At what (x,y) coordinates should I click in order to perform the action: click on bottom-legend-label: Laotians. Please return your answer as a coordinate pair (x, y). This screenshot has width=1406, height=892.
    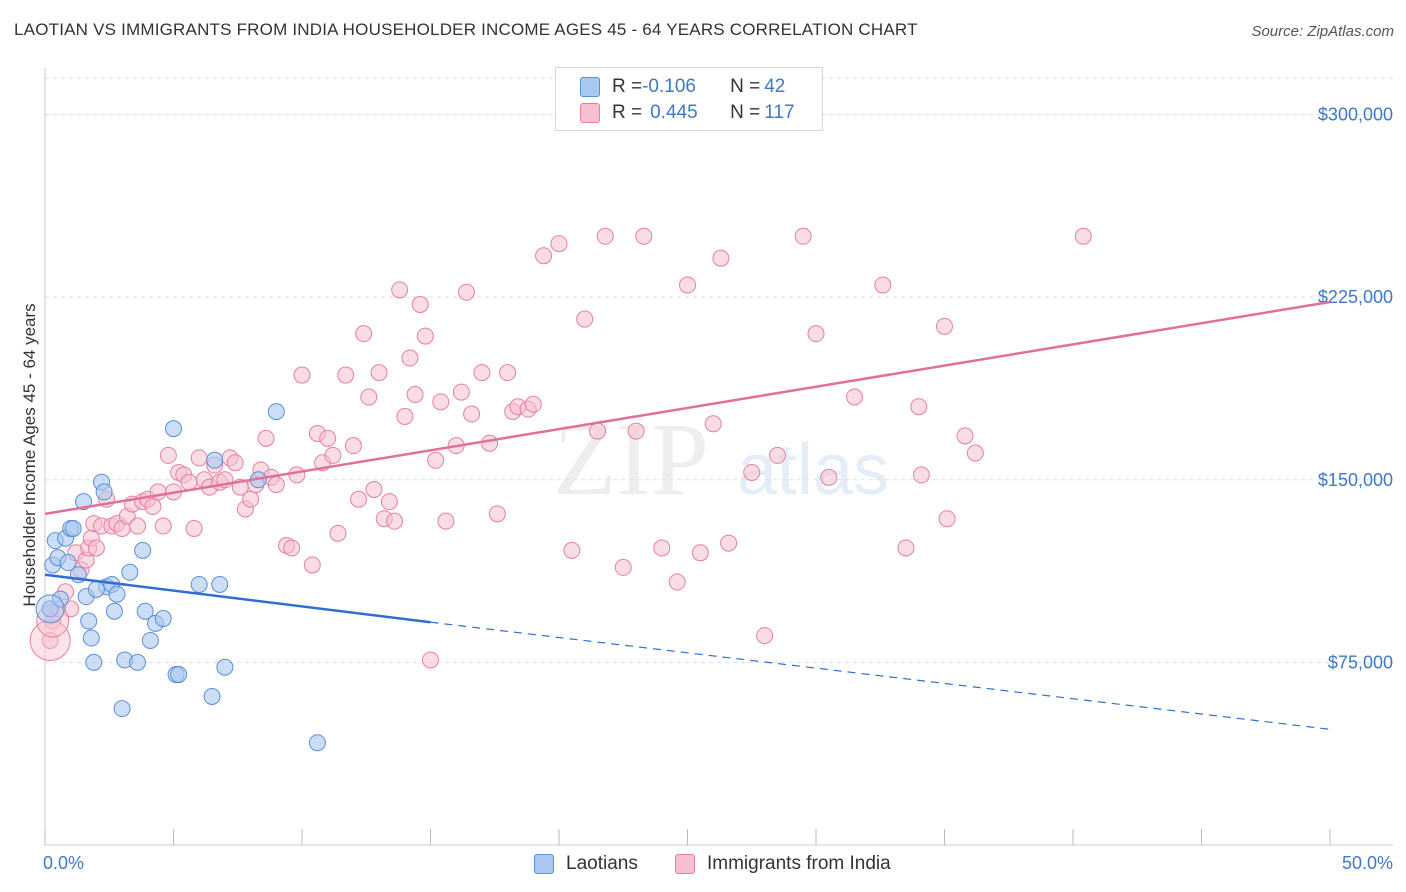
    Looking at the image, I should click on (602, 863).